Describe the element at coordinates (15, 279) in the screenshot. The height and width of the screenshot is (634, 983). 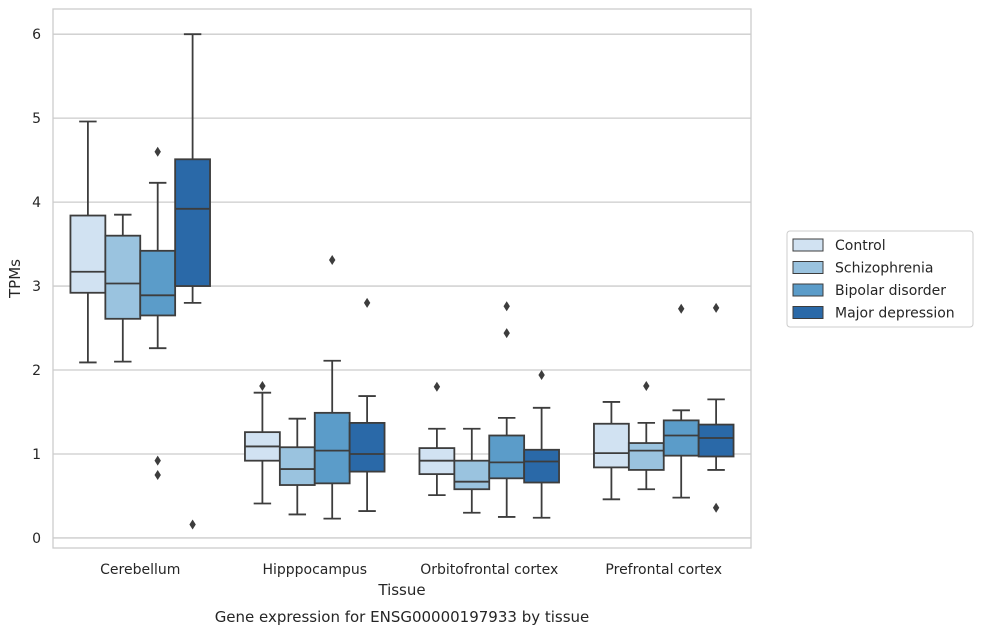
I see `y-axis-label: TPMs` at that location.